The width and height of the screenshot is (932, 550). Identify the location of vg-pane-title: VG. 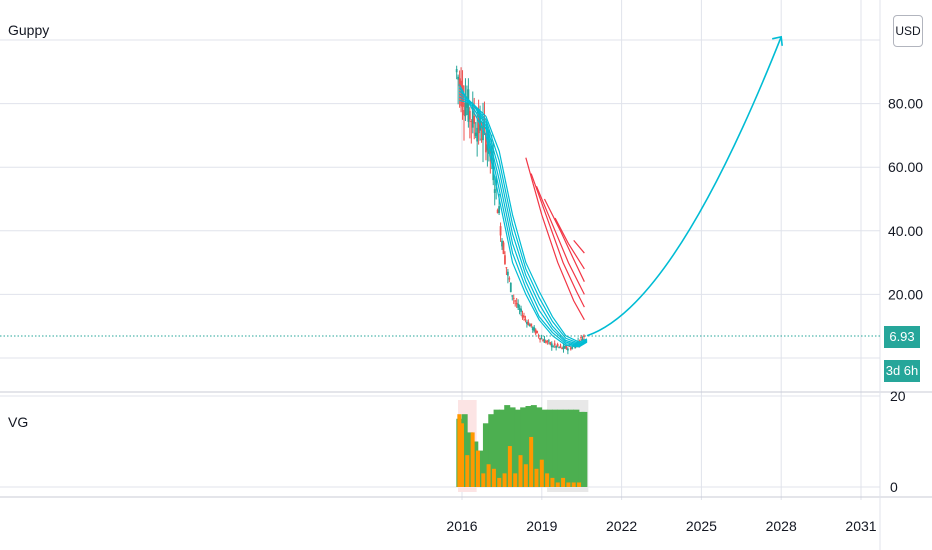
(18, 422).